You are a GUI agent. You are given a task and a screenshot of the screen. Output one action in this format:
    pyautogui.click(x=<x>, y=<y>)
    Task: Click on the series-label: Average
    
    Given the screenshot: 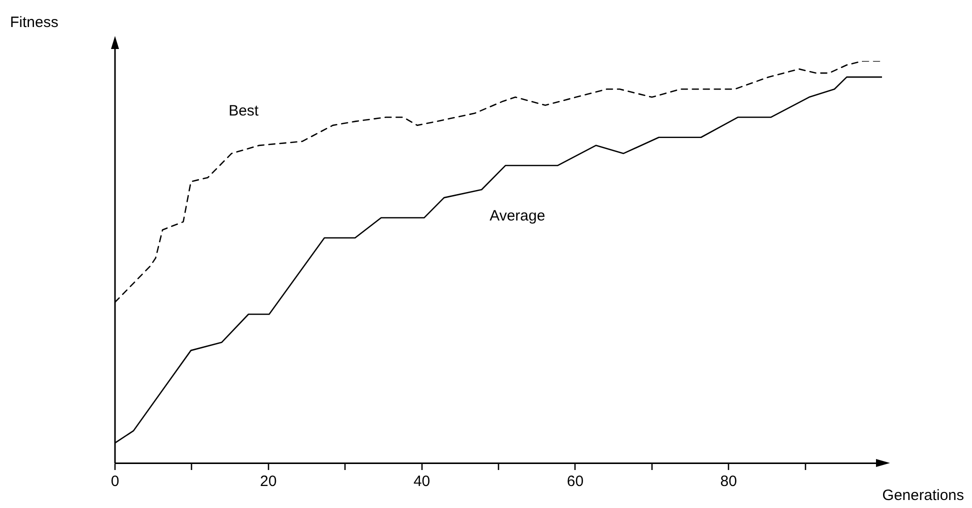 What is the action you would take?
    pyautogui.click(x=518, y=216)
    